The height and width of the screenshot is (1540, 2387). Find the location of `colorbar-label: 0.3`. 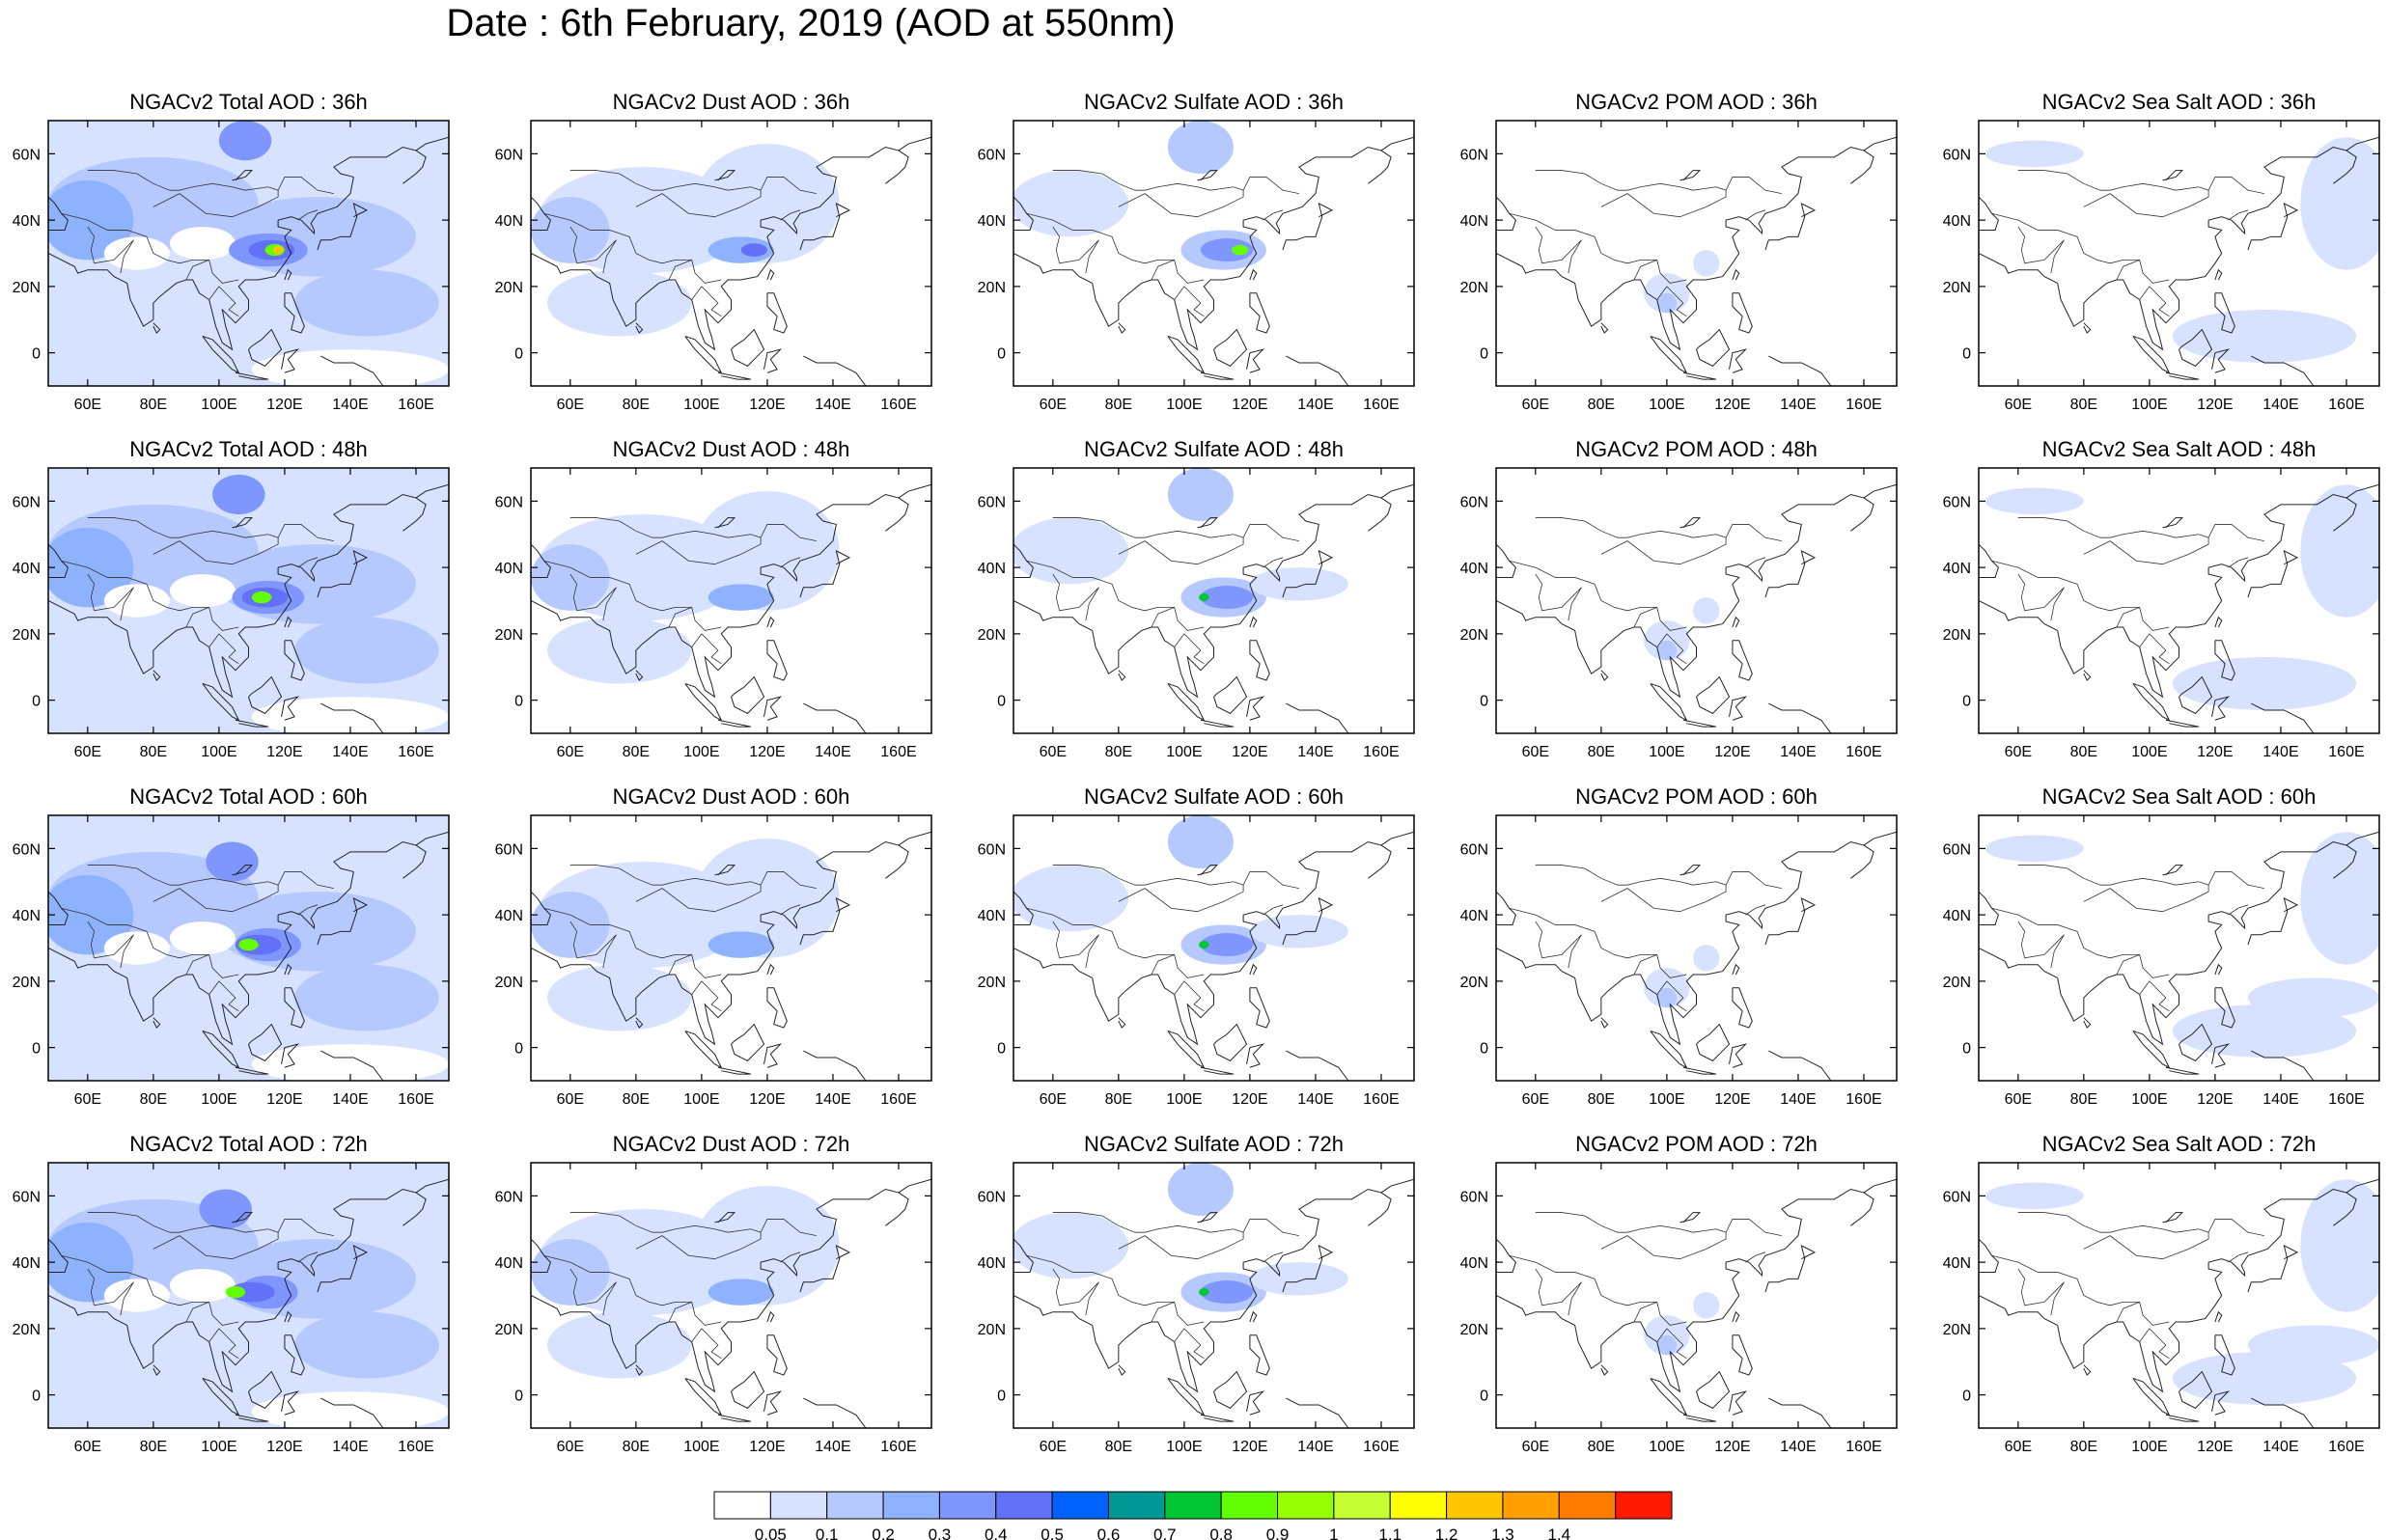

colorbar-label: 0.3 is located at coordinates (940, 1533).